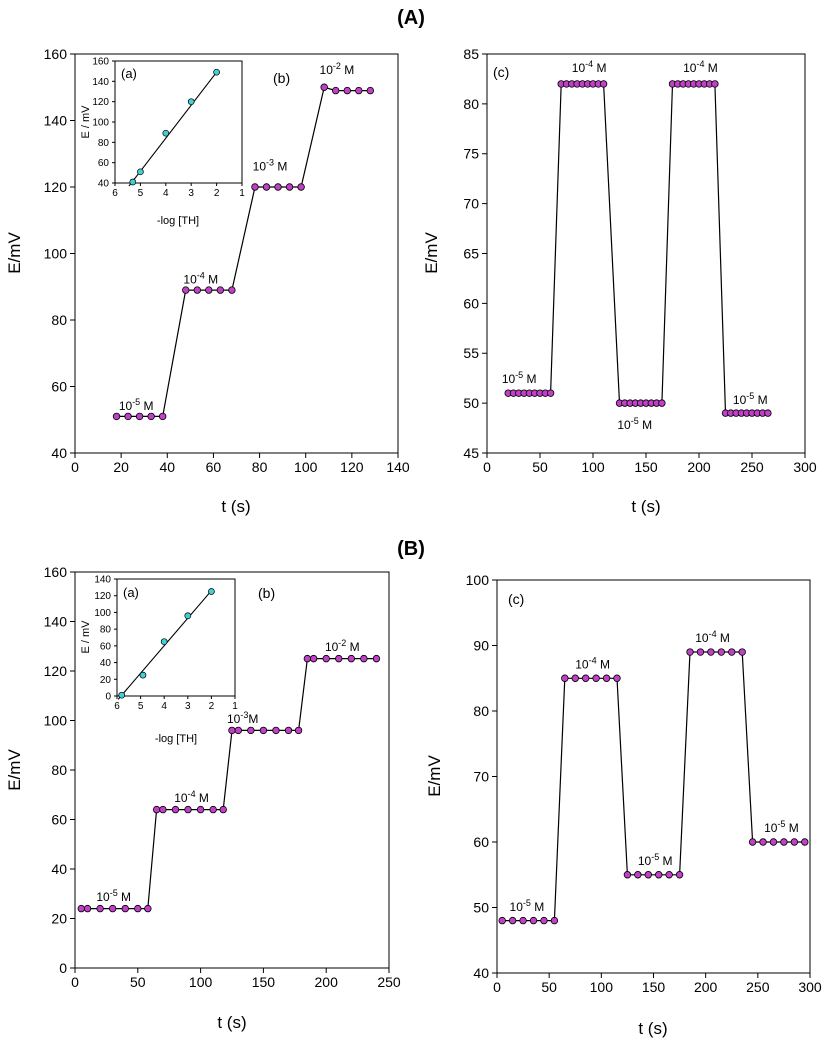 This screenshot has width=822, height=1043. What do you see at coordinates (270, 165) in the screenshot?
I see `concentration-label: 10-3 M` at bounding box center [270, 165].